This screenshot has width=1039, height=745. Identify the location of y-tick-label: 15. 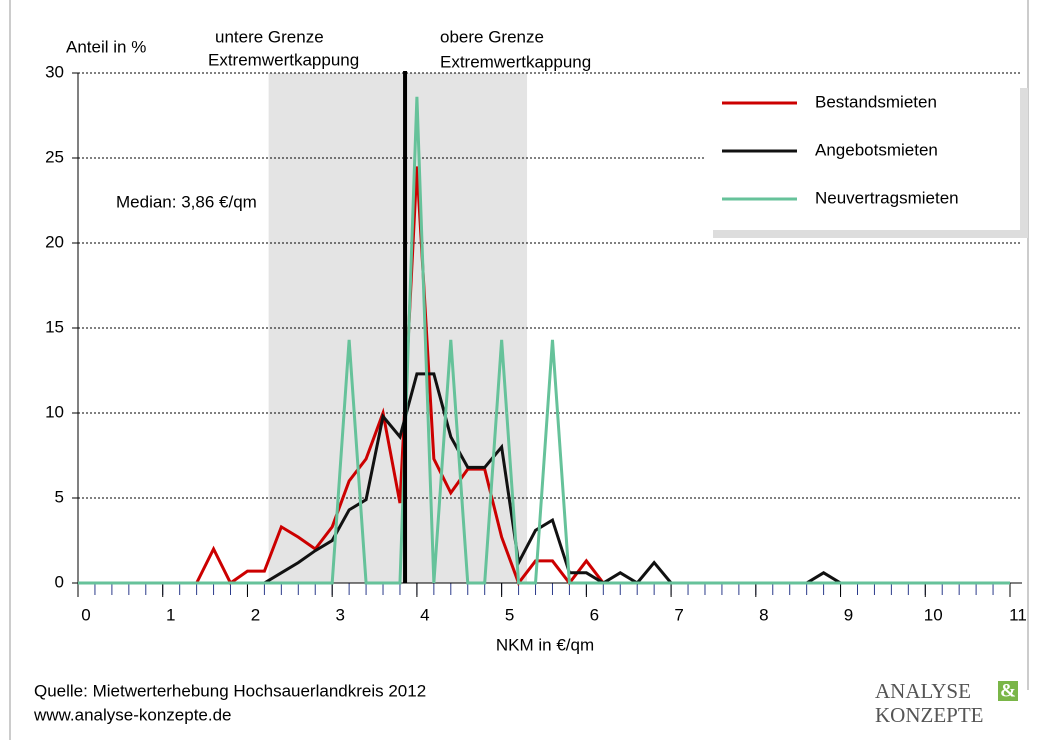
(54, 326).